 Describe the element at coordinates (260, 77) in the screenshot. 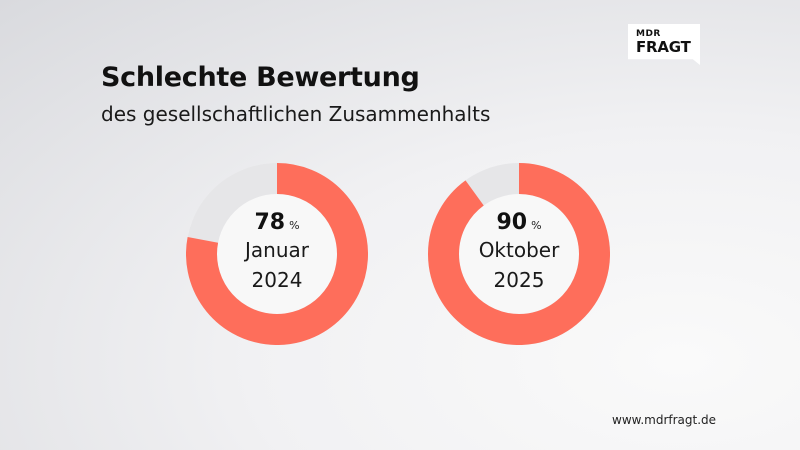

I see `chart-title: Schlechte Bewertung` at that location.